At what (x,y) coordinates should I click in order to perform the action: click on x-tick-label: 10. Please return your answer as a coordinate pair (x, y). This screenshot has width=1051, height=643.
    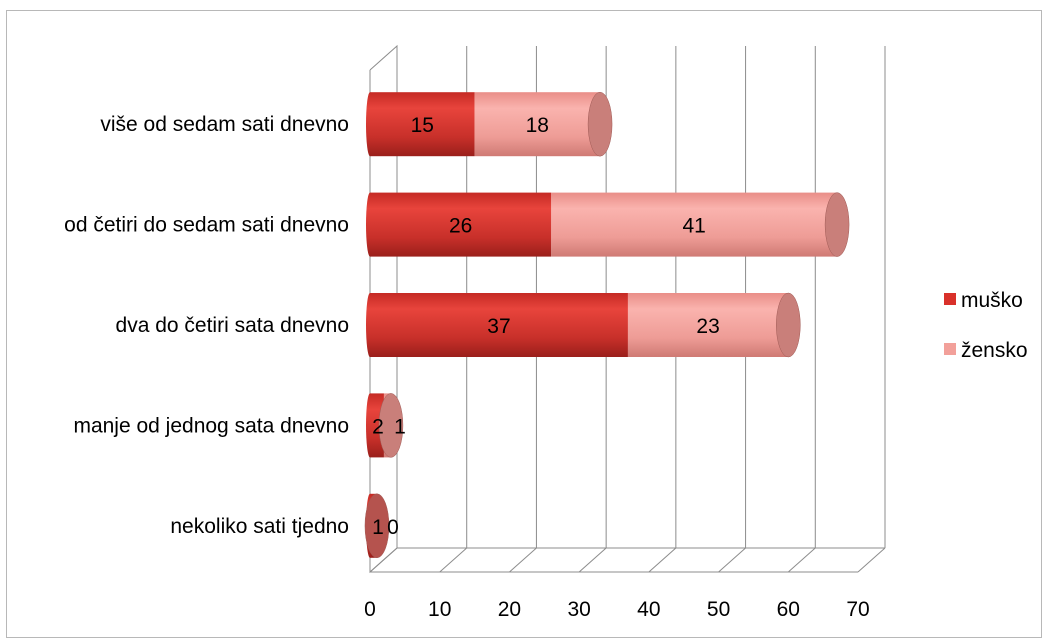
    Looking at the image, I should click on (439, 609).